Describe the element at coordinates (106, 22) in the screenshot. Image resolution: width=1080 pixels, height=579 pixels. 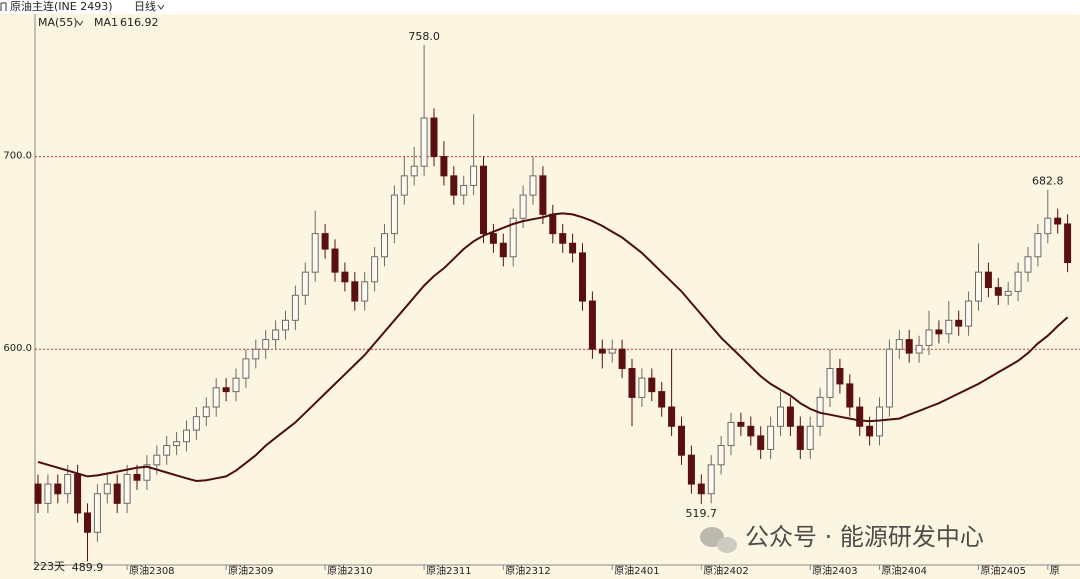
I see `ma-name: MA1` at that location.